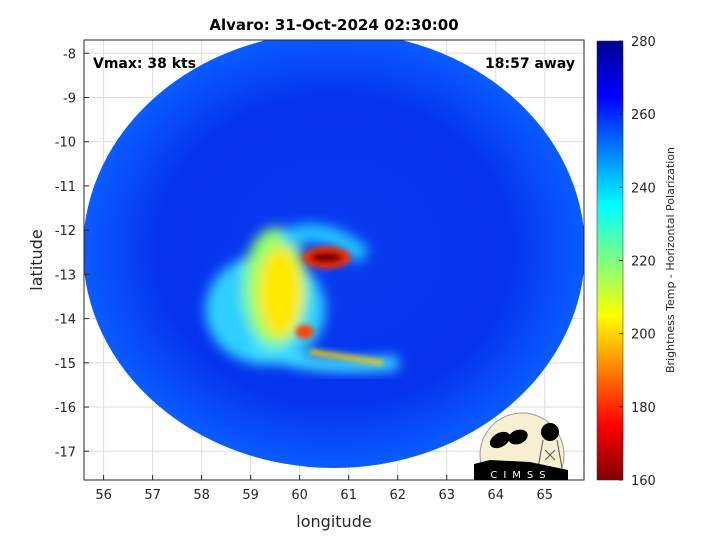 The height and width of the screenshot is (544, 720). I want to click on x-tick-label: 59, so click(250, 495).